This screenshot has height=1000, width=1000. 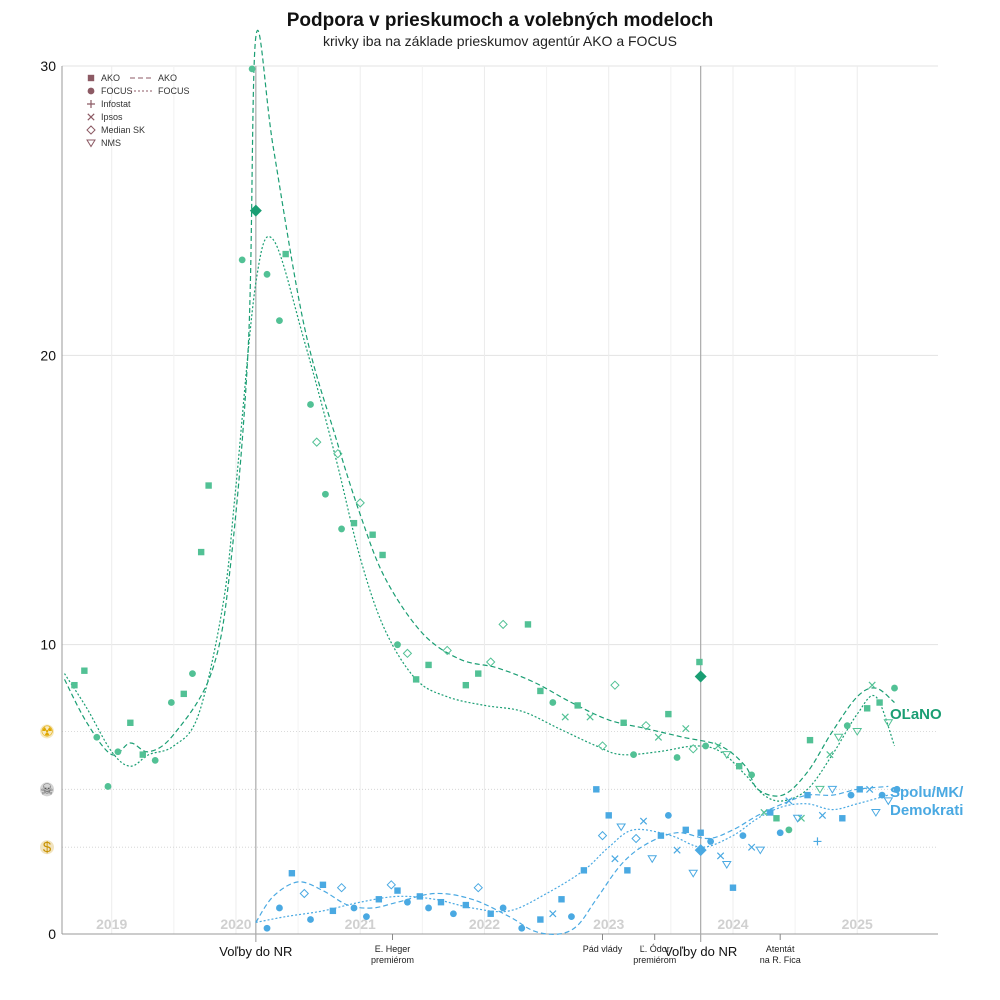 What do you see at coordinates (927, 792) in the screenshot?
I see `series-label-spolu-line1: Spolu/MK/` at bounding box center [927, 792].